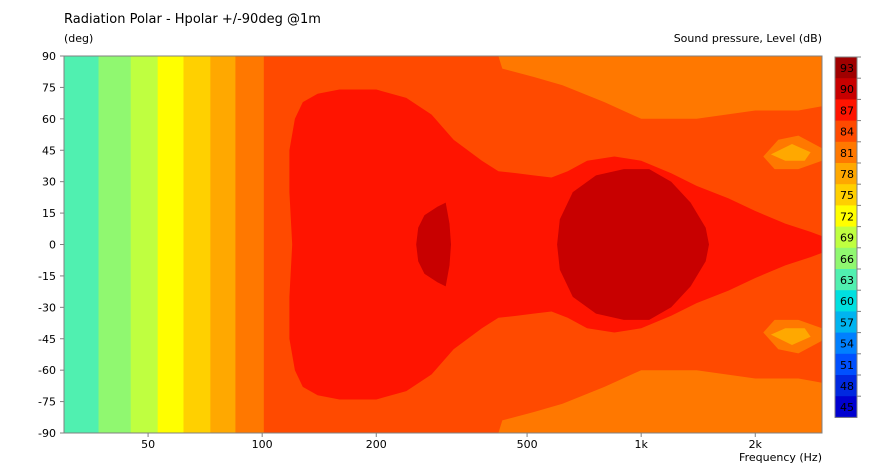  I want to click on colorbar-label: Sound pressure, Level (dB), so click(747, 38).